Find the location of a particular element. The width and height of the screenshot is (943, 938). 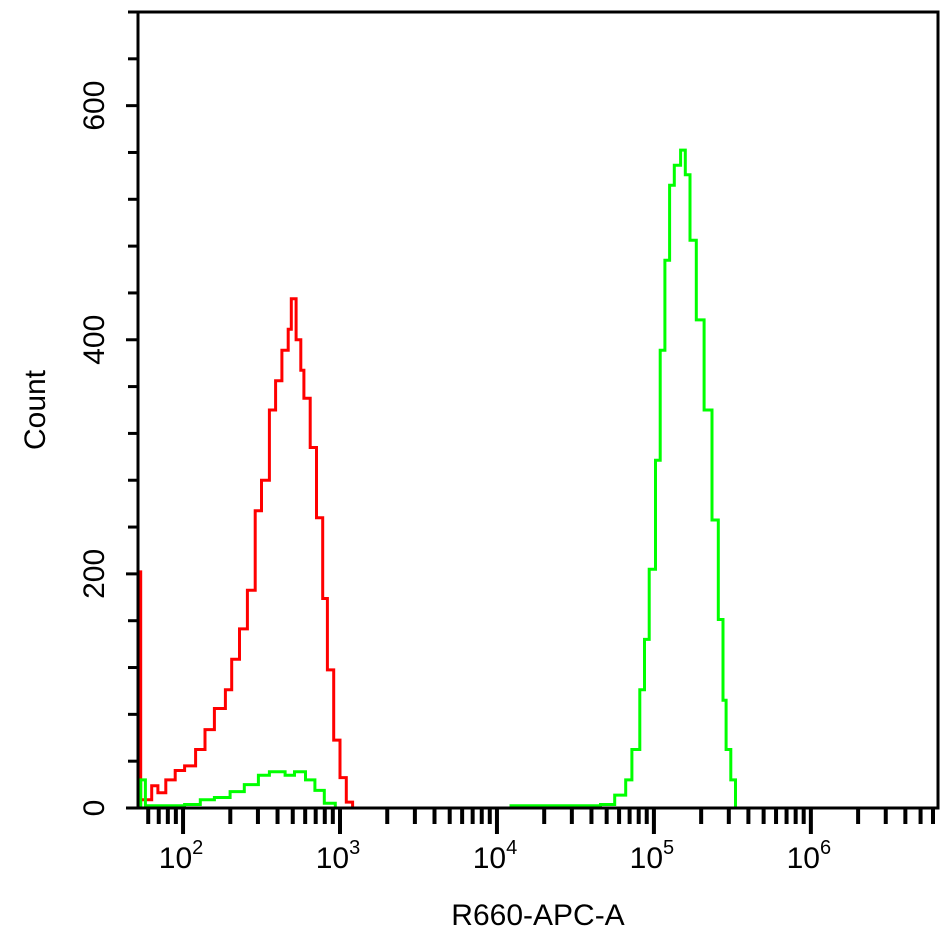

y-tick-label: 0 is located at coordinates (94, 808).